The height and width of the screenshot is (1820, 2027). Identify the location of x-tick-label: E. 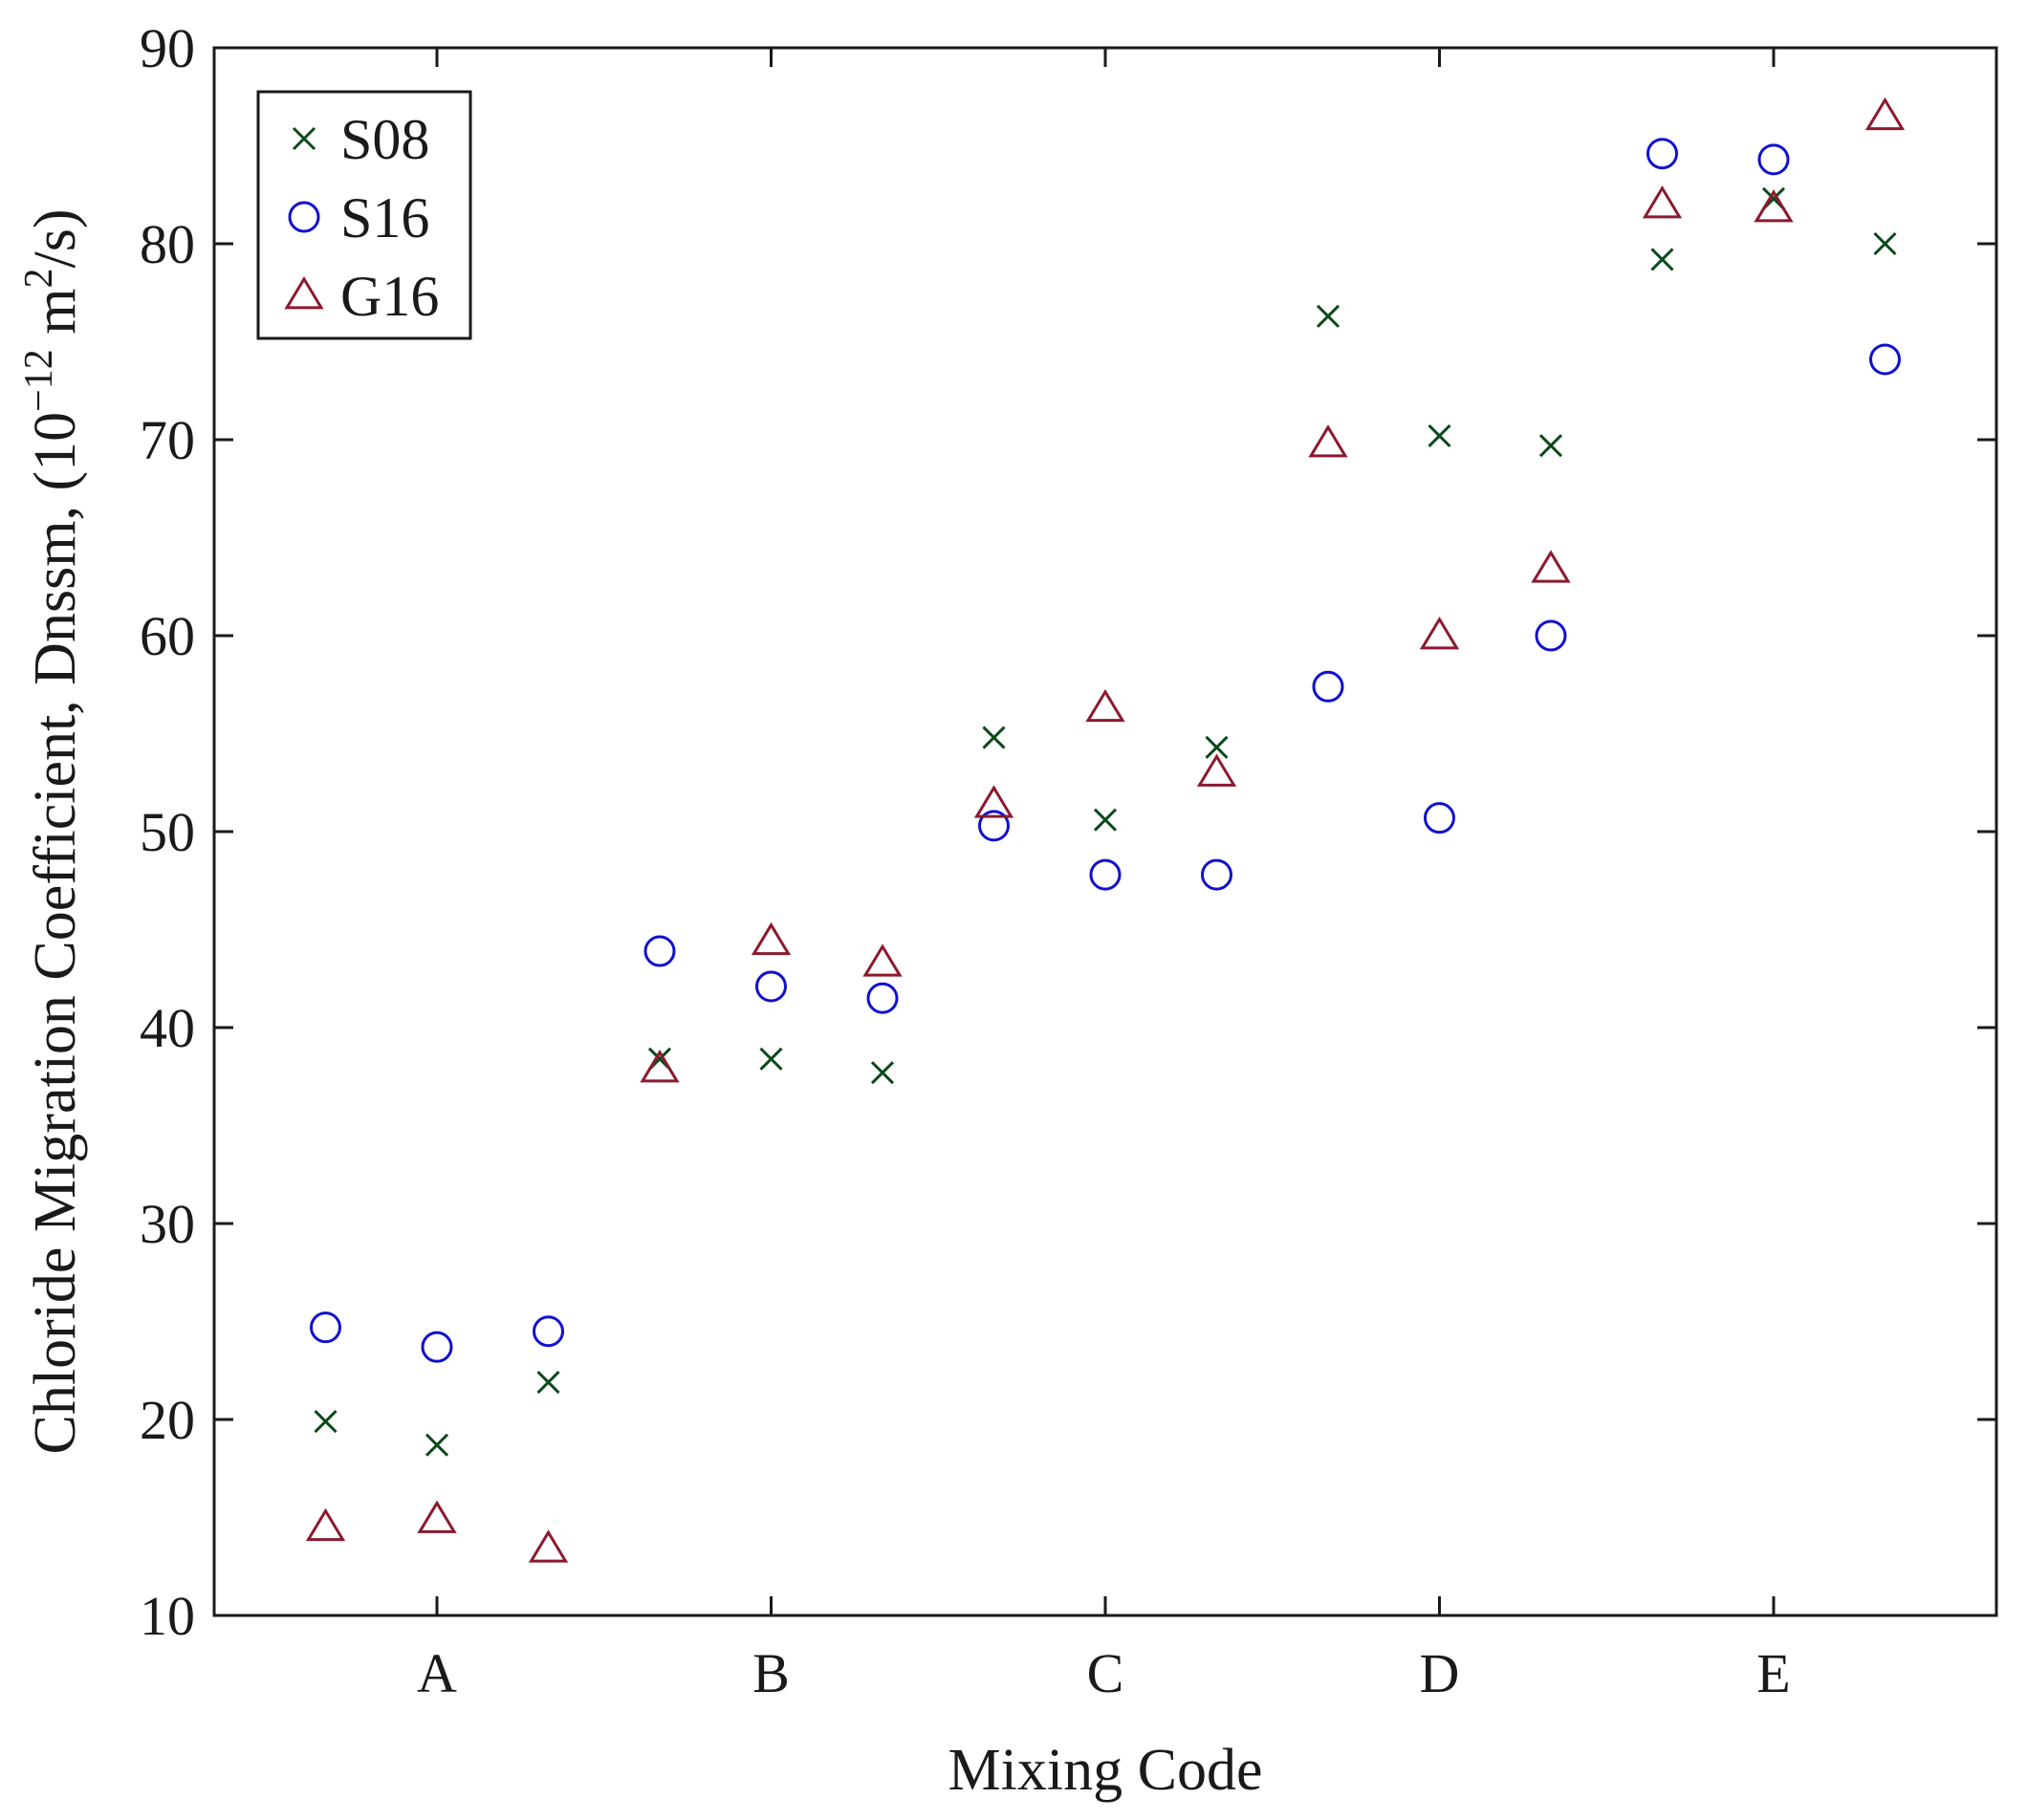
(1773, 1673).